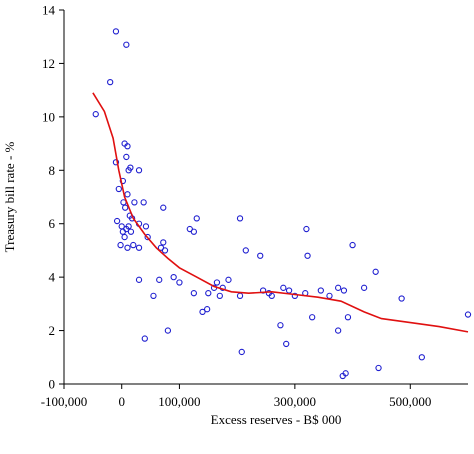  What do you see at coordinates (121, 401) in the screenshot?
I see `x-tick-label: 0` at bounding box center [121, 401].